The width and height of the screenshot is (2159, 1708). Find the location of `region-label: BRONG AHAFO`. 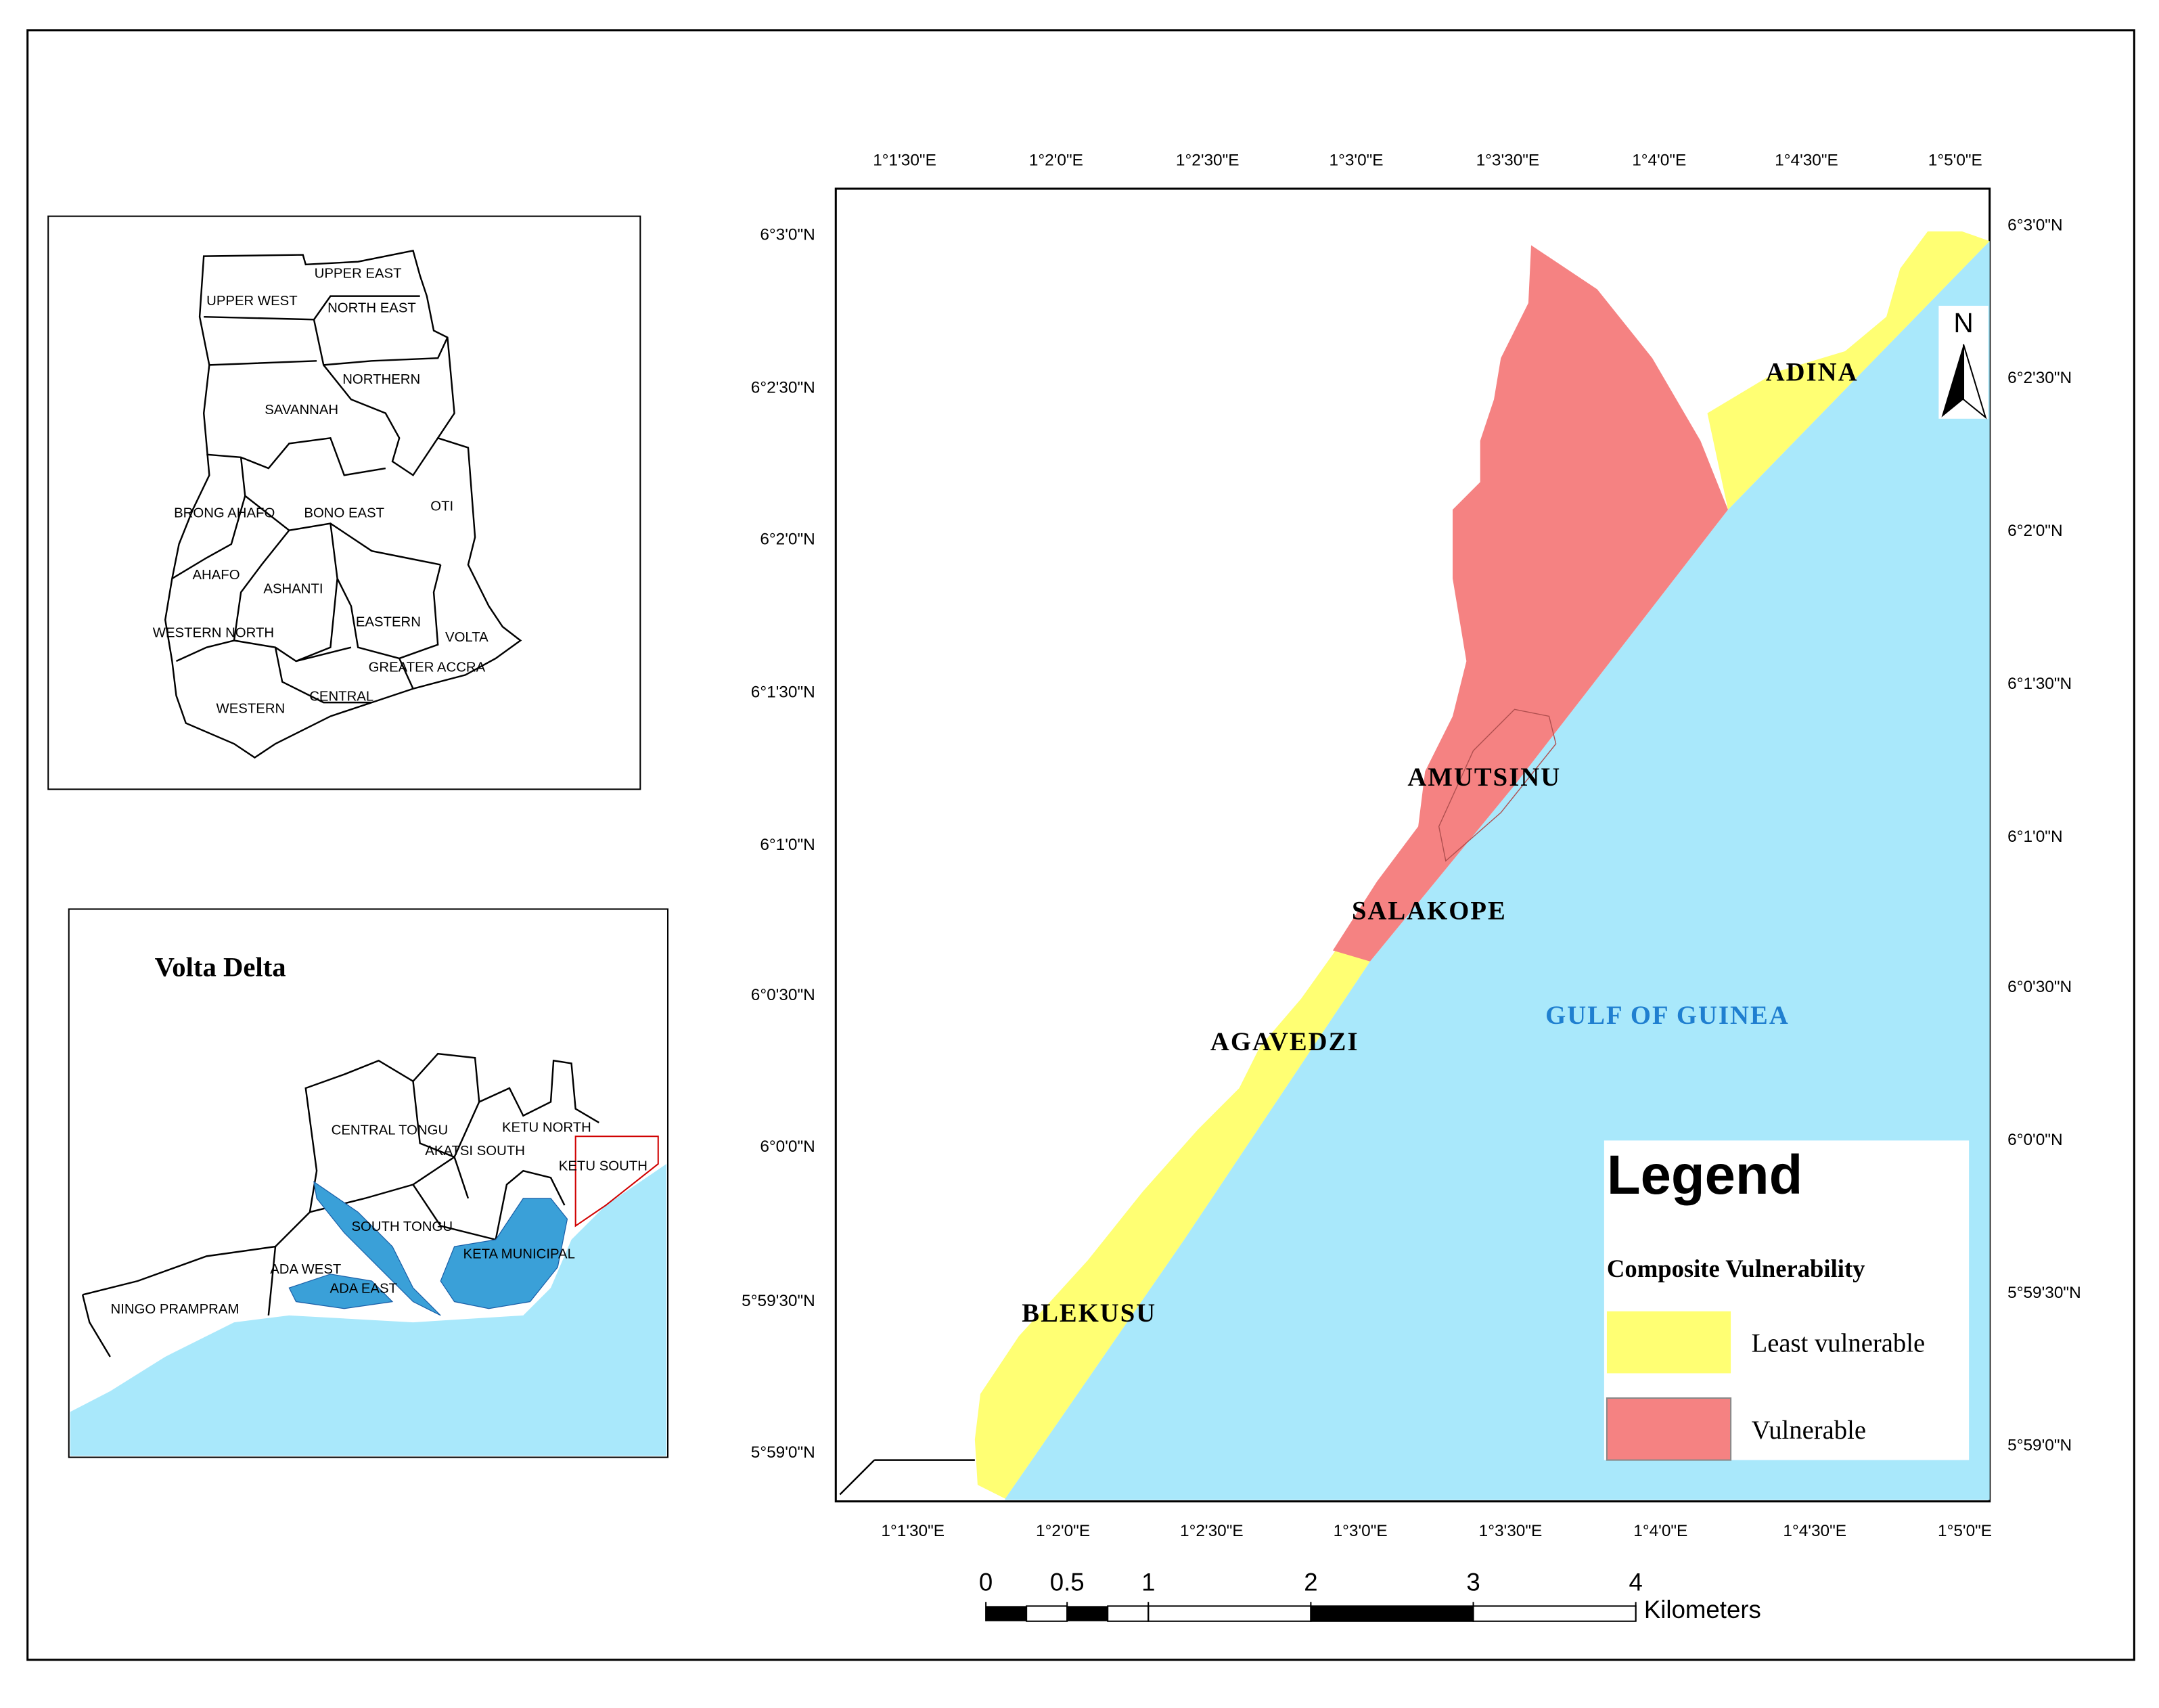

region-label: BRONG AHAFO is located at coordinates (224, 513).